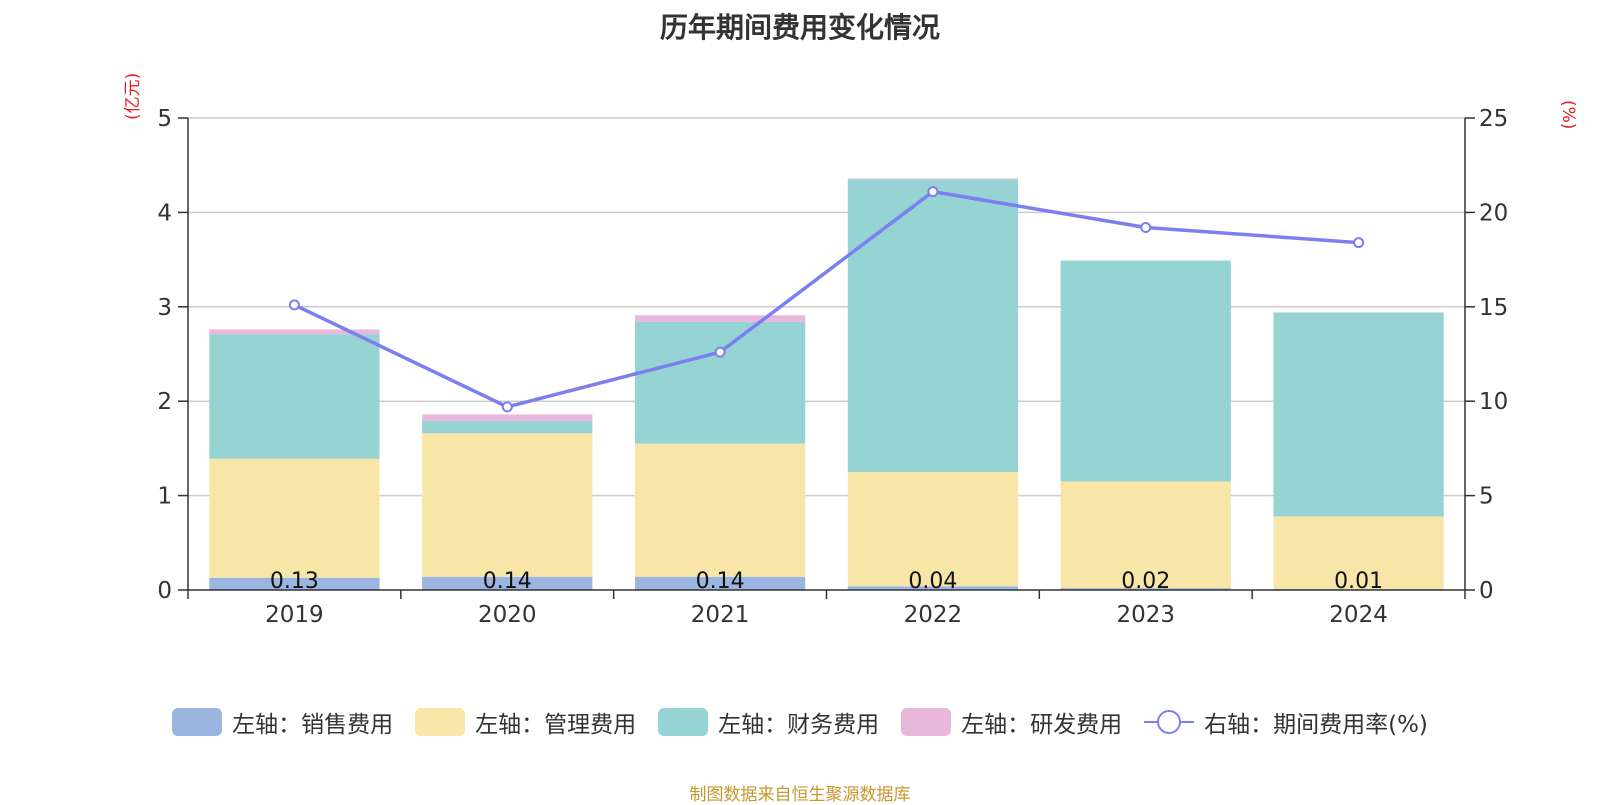  What do you see at coordinates (1493, 308) in the screenshot?
I see `right-axis-tick-label: 15` at bounding box center [1493, 308].